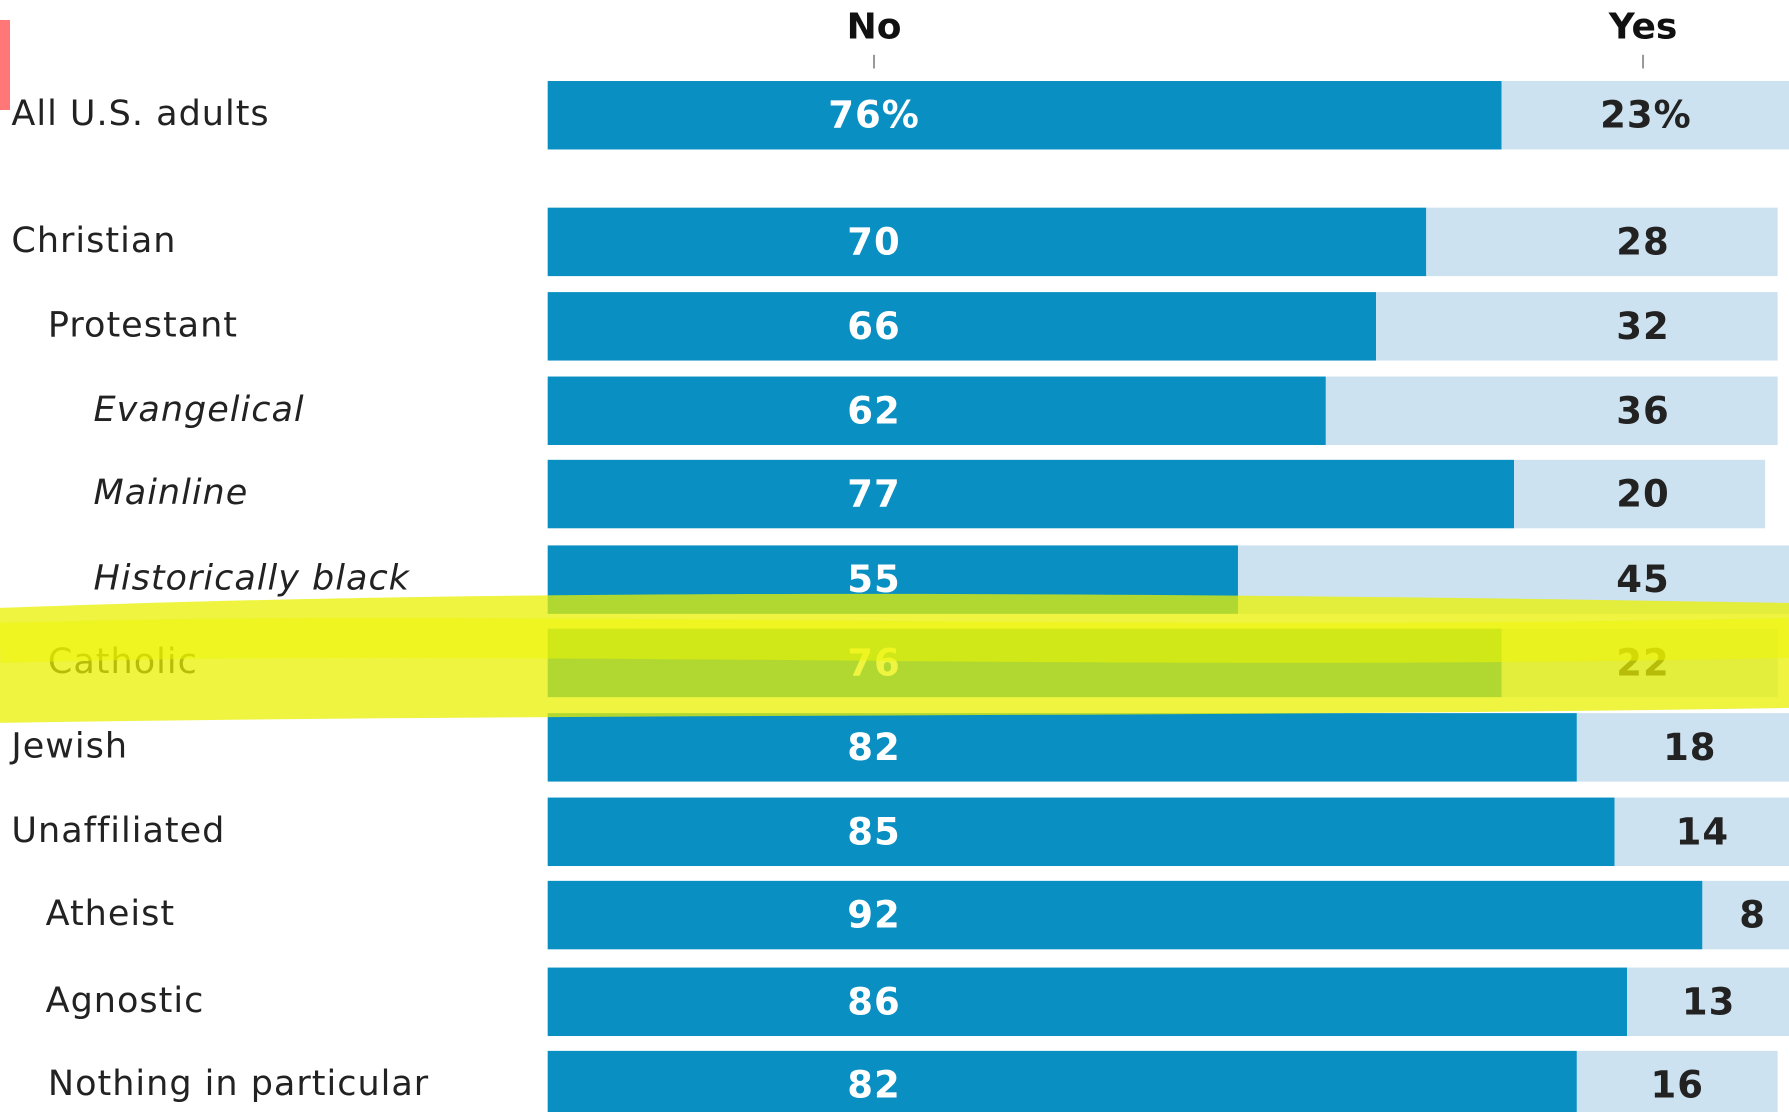 The width and height of the screenshot is (1789, 1112). Describe the element at coordinates (1643, 27) in the screenshot. I see `column-header: Yes` at that location.